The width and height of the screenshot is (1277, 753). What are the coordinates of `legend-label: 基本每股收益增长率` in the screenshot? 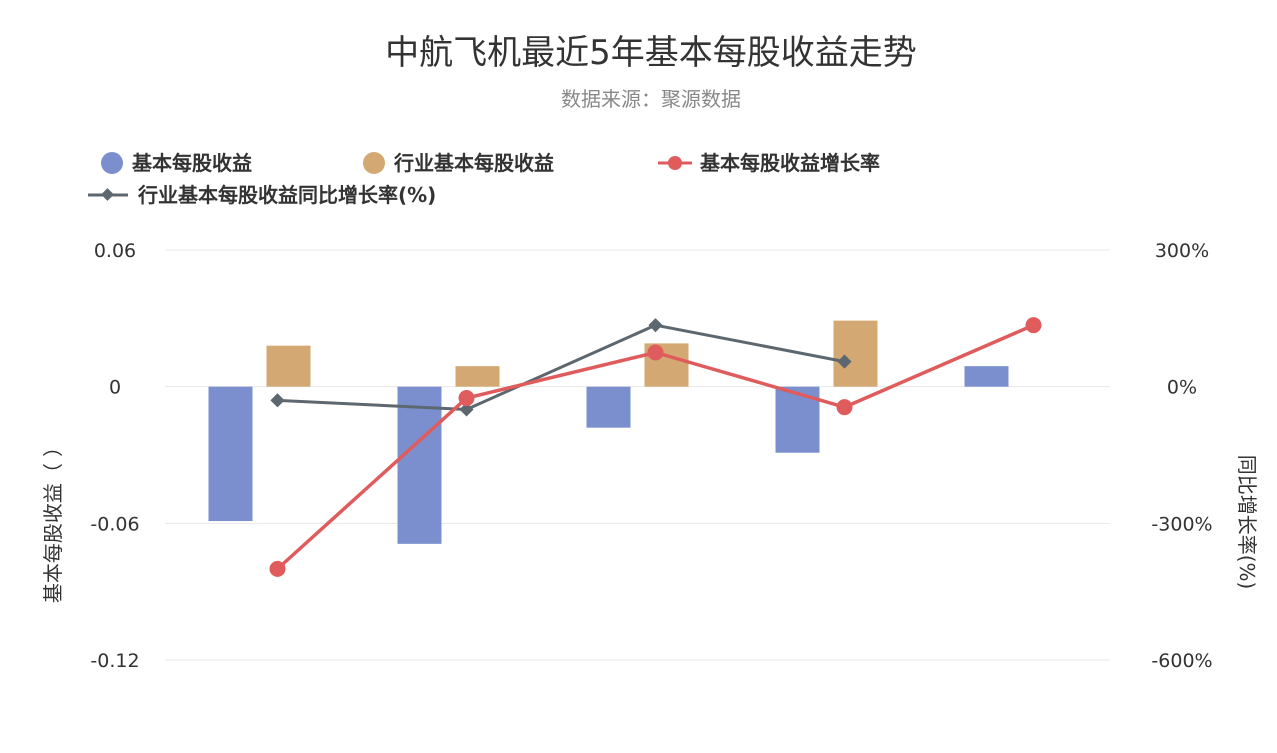 It's located at (790, 163).